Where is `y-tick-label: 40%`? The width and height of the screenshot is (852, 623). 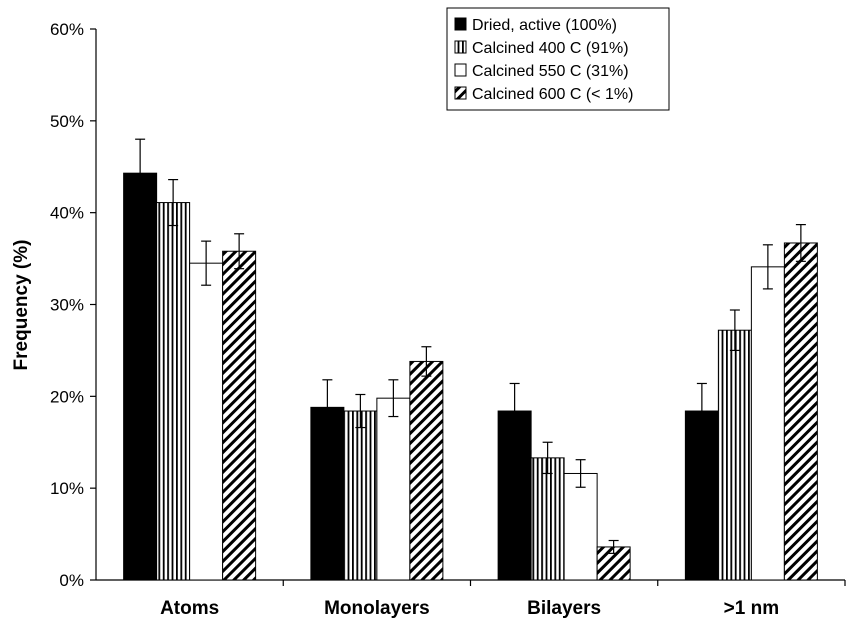 y-tick-label: 40% is located at coordinates (67, 213).